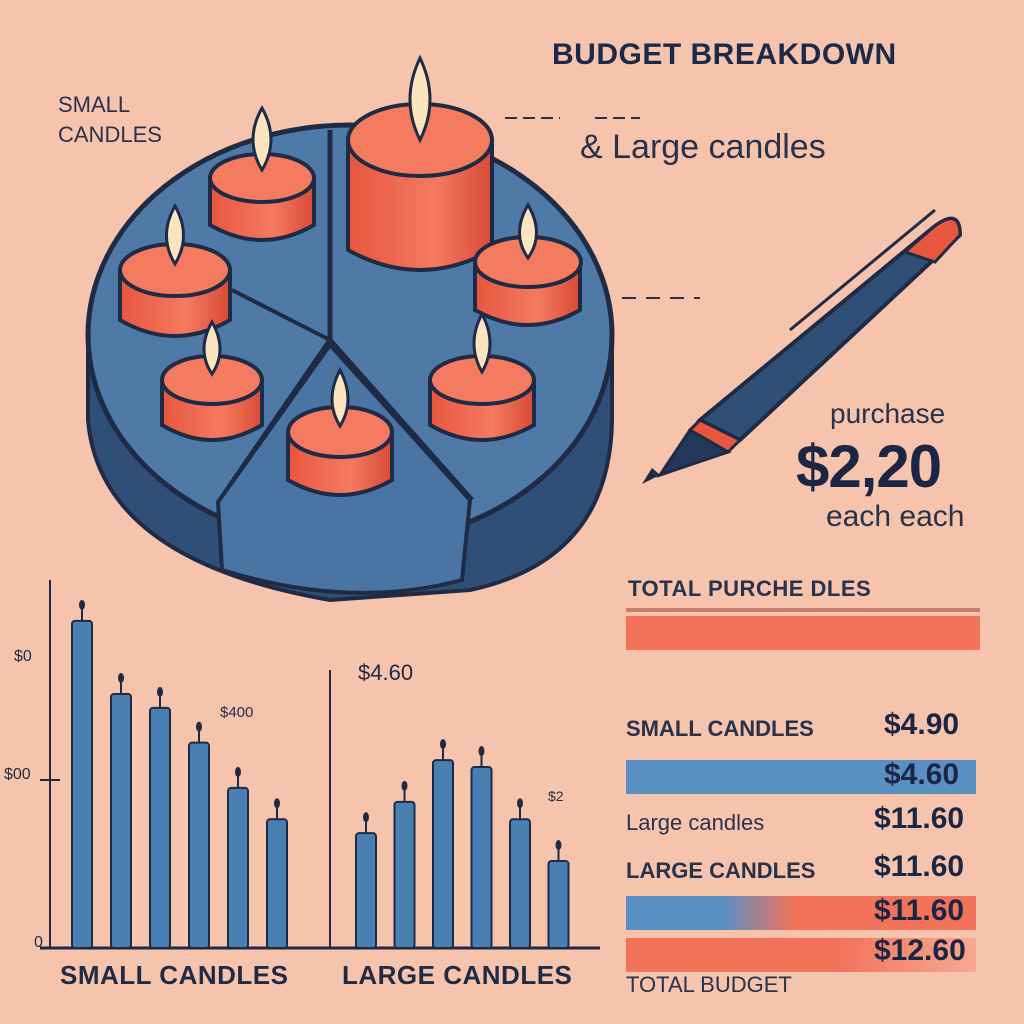 This screenshot has width=1024, height=1024. What do you see at coordinates (457, 975) in the screenshot?
I see `x-axis-label-large: LARGE CANDLES` at bounding box center [457, 975].